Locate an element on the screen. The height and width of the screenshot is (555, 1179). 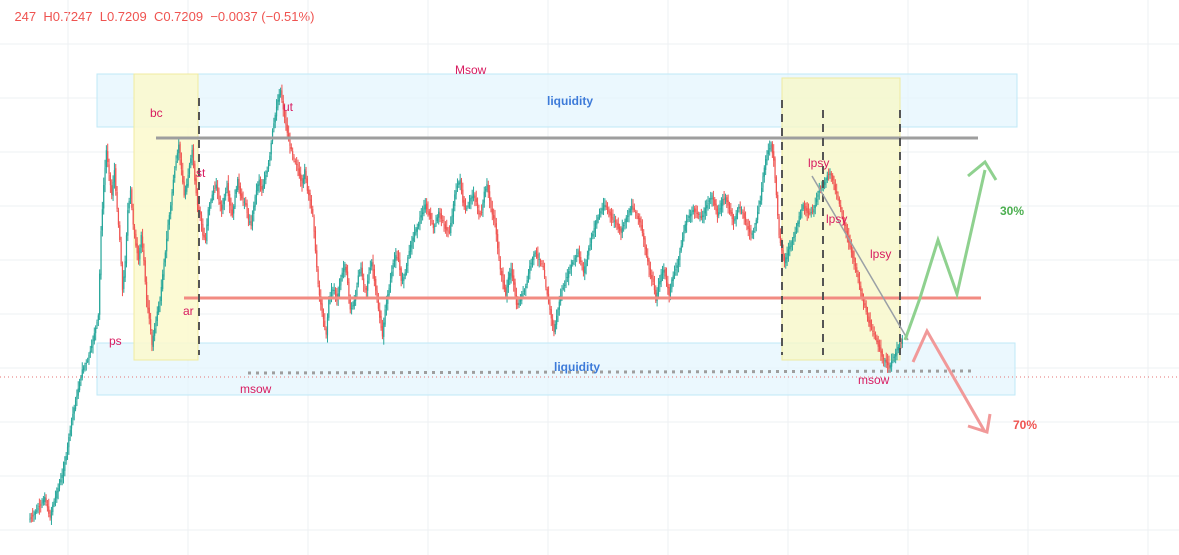
label-ut: ut is located at coordinates (288, 107).